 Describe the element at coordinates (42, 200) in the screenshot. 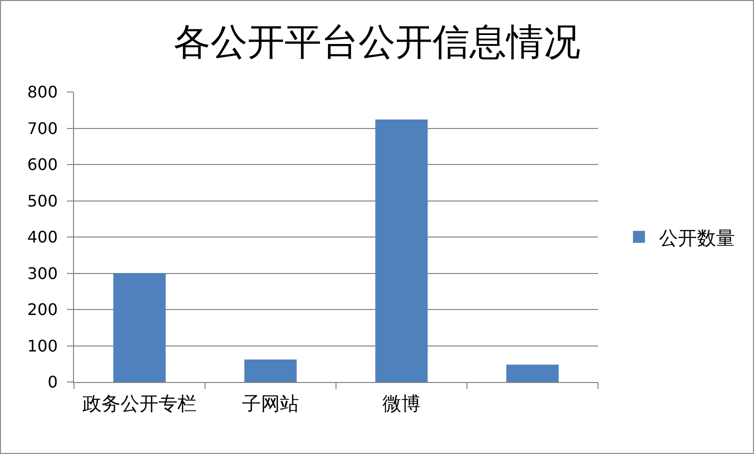

I see `y-tick-label: 500` at that location.